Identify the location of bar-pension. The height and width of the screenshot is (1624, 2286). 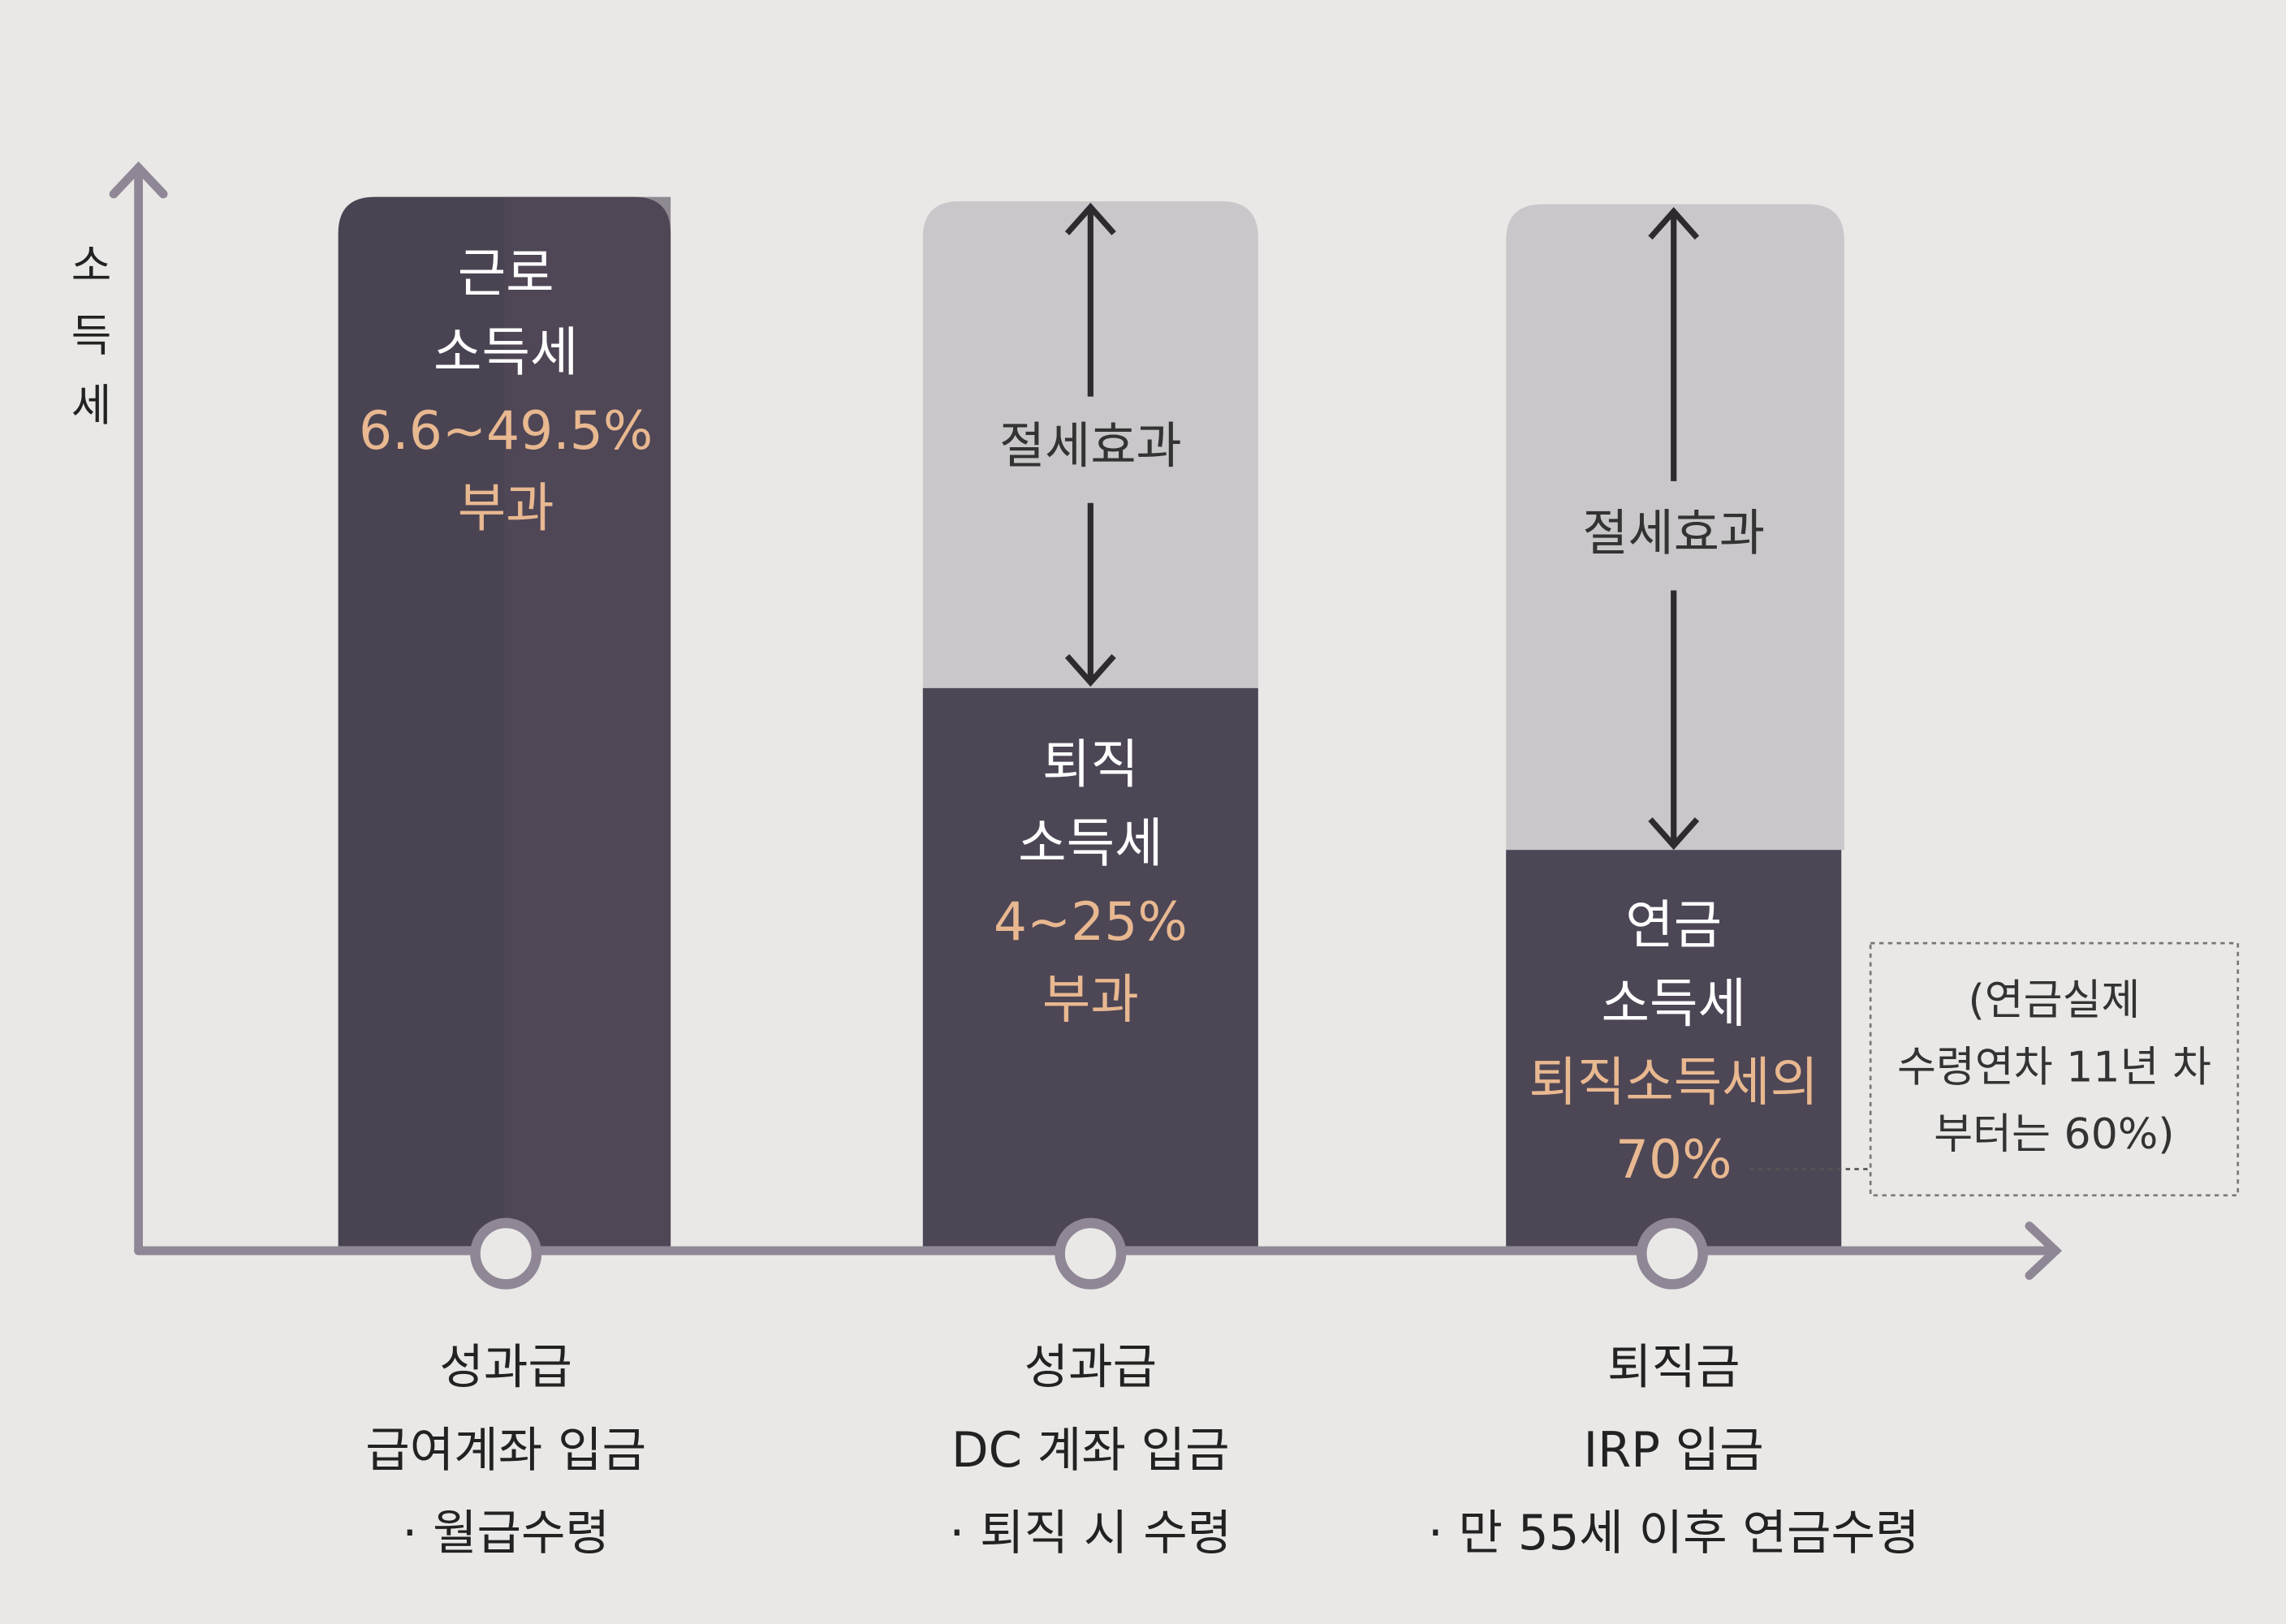
(1674, 1049).